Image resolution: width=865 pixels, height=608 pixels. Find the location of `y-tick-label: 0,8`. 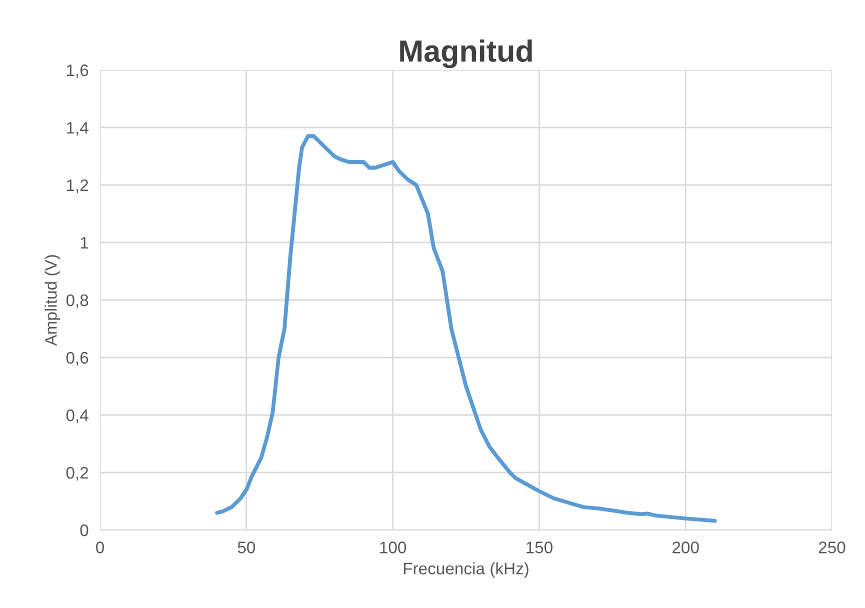

y-tick-label: 0,8 is located at coordinates (77, 301).